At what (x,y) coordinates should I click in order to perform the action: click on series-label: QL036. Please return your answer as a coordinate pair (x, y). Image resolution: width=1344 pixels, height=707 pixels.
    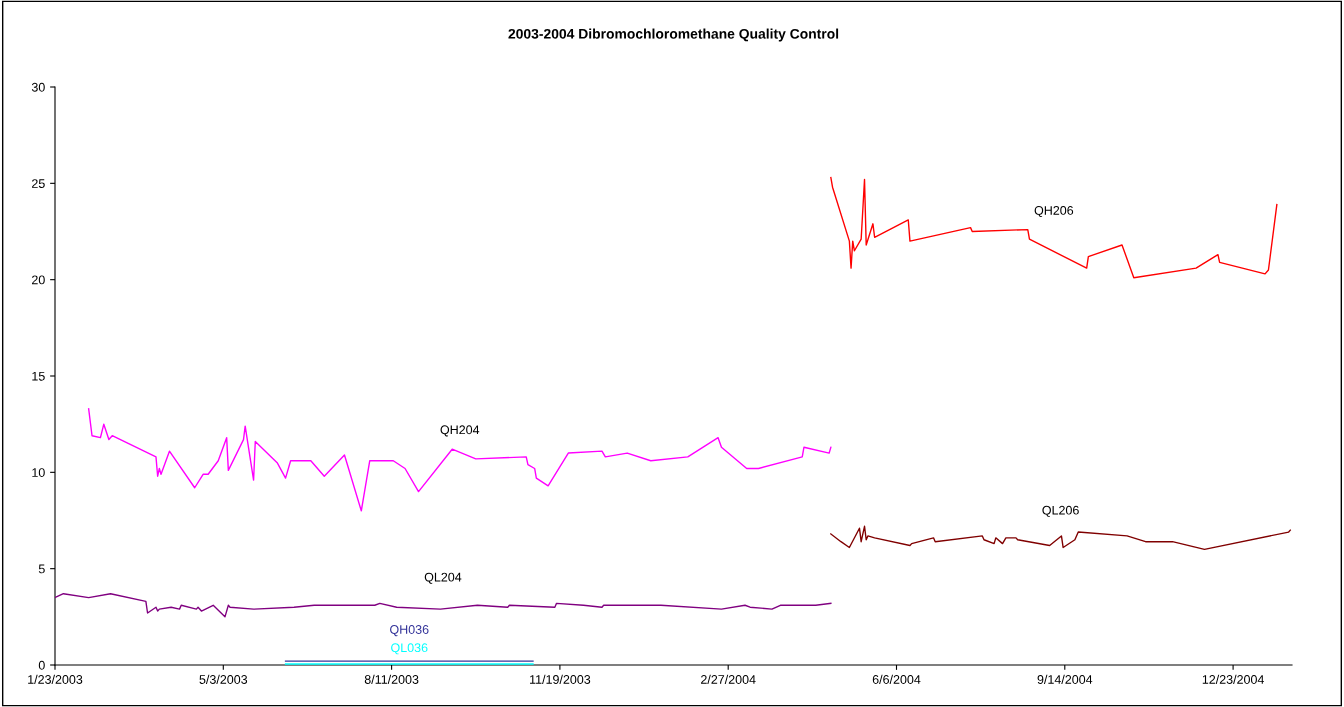
    Looking at the image, I should click on (409, 649).